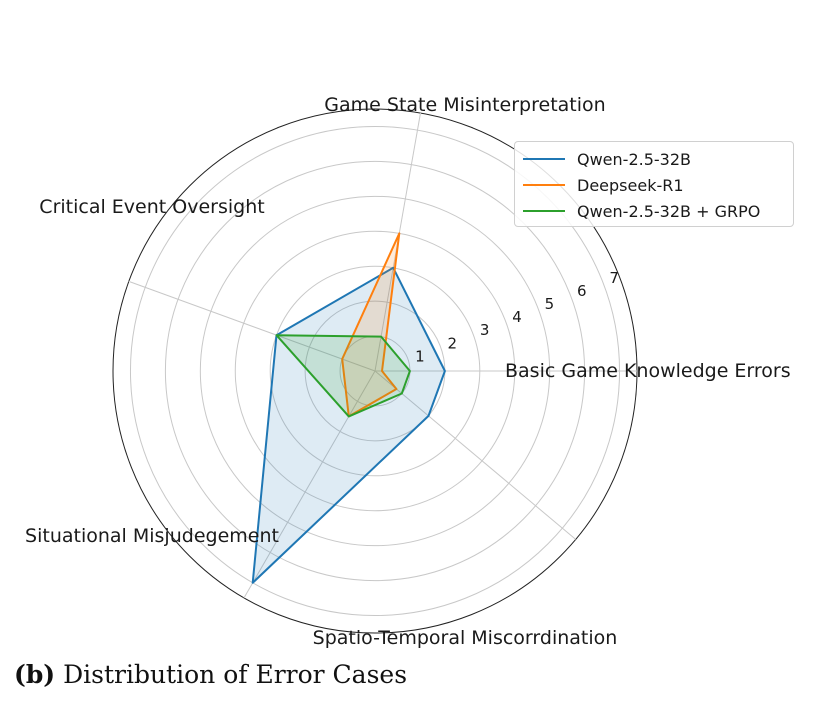 This screenshot has height=702, width=828. Describe the element at coordinates (669, 211) in the screenshot. I see `legend-label-series-3: Qwen-2.5-32B + GRPO` at that location.